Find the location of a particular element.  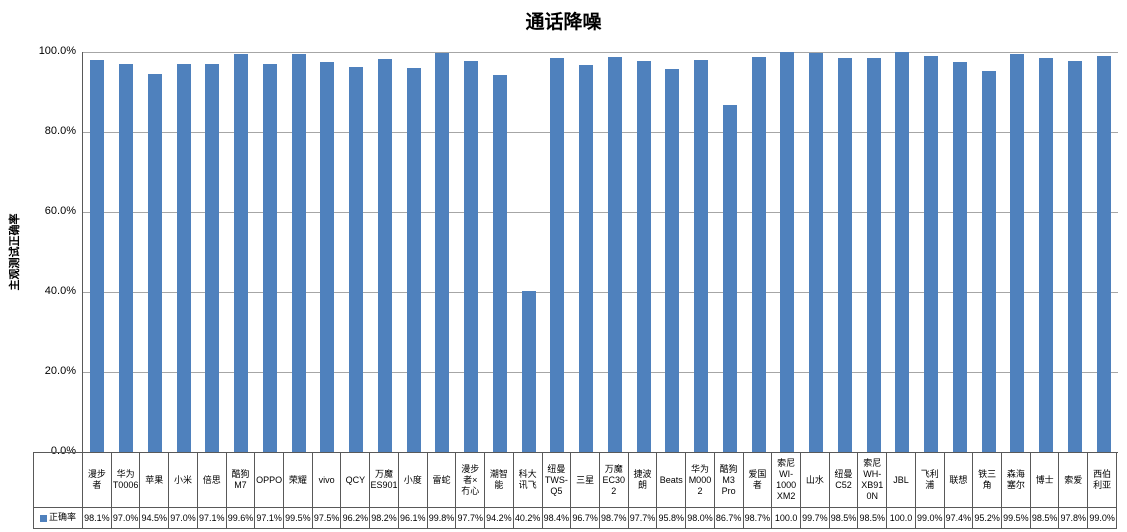

category-label: 万魔 ES901 is located at coordinates (384, 480).